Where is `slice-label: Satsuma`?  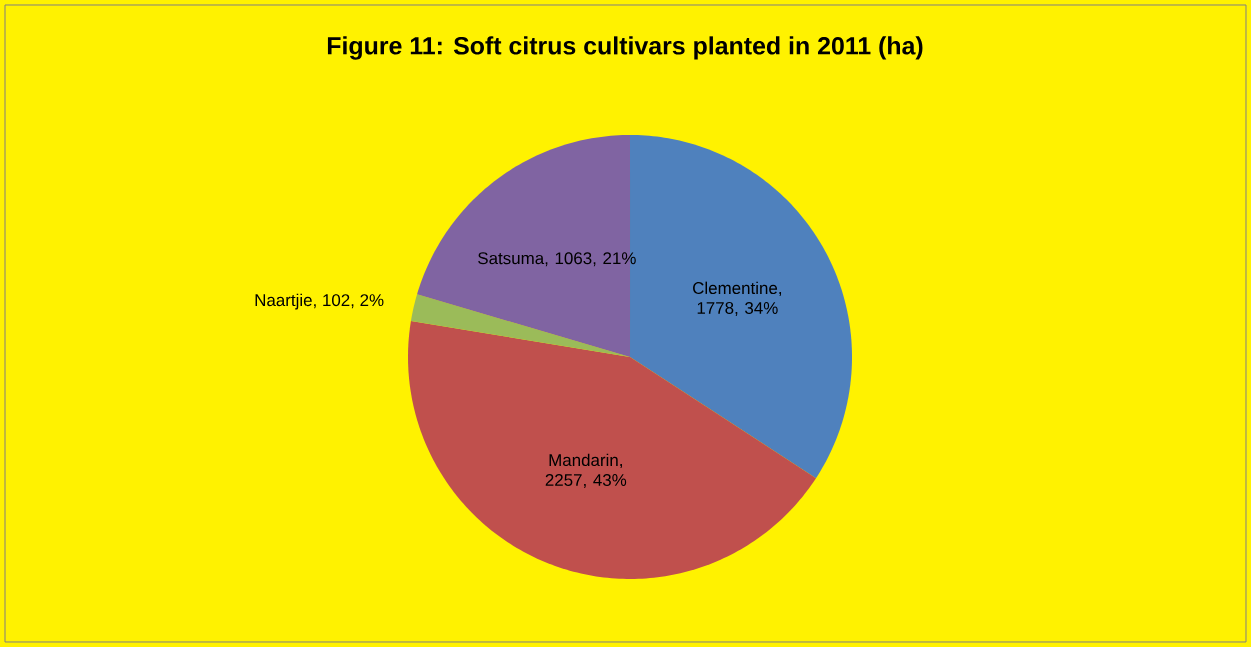
slice-label: Satsuma is located at coordinates (511, 258).